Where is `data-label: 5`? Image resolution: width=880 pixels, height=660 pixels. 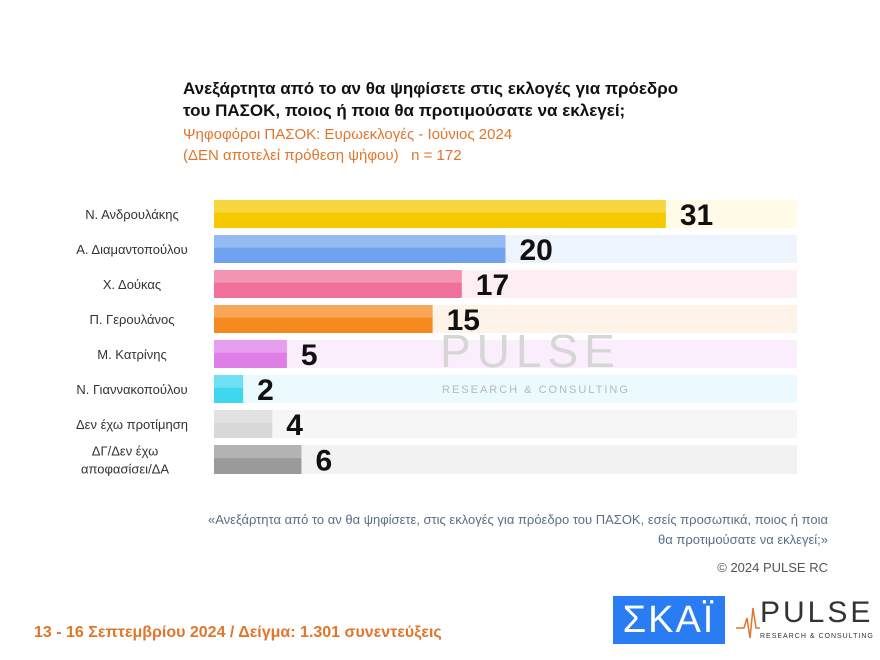
data-label: 5 is located at coordinates (309, 355).